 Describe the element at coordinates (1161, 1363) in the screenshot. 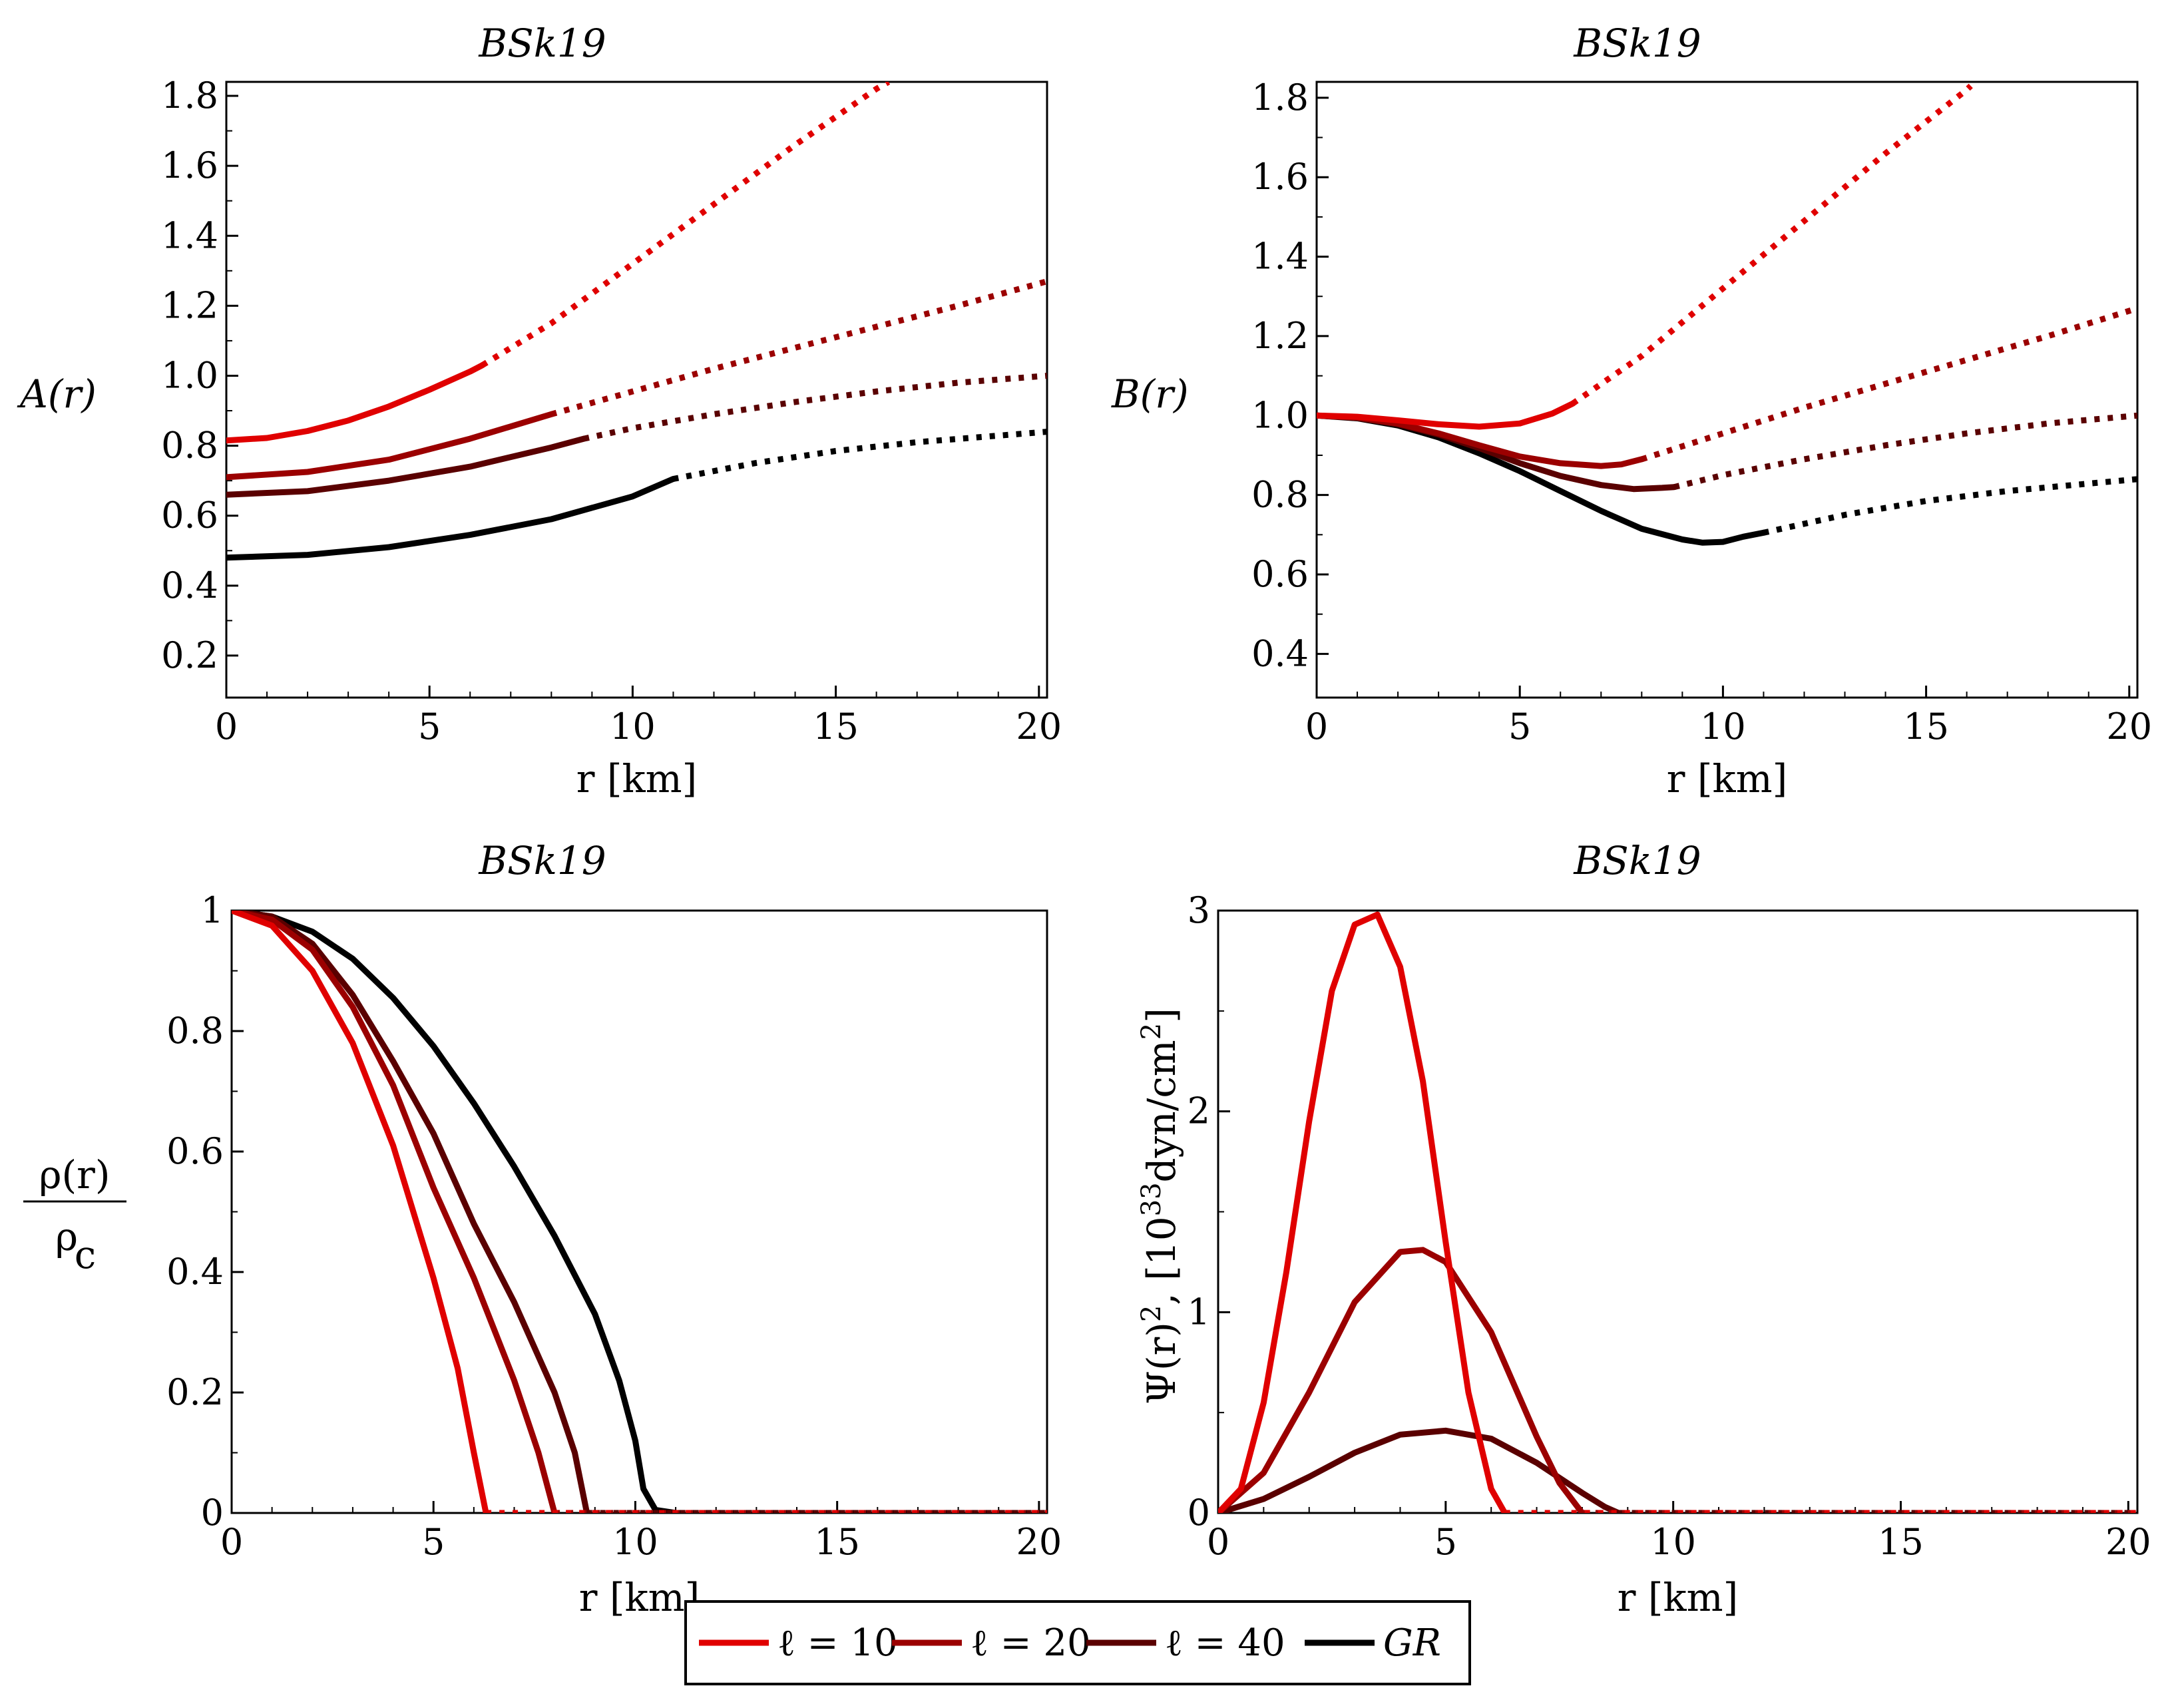

I see `ylabel-main: Ψ(r)` at that location.